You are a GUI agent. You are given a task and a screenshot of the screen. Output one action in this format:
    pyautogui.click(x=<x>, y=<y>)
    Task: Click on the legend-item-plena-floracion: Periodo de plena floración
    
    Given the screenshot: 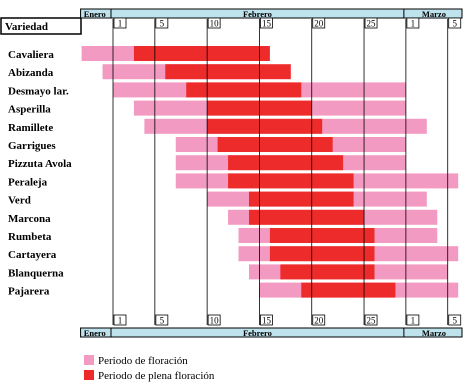 What is the action you would take?
    pyautogui.click(x=149, y=376)
    